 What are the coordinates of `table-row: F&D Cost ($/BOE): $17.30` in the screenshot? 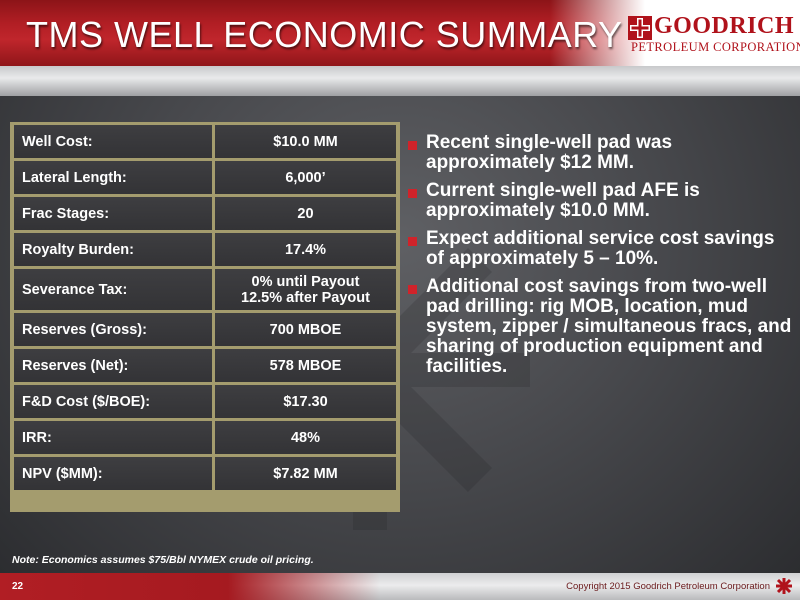 It's located at (205, 400).